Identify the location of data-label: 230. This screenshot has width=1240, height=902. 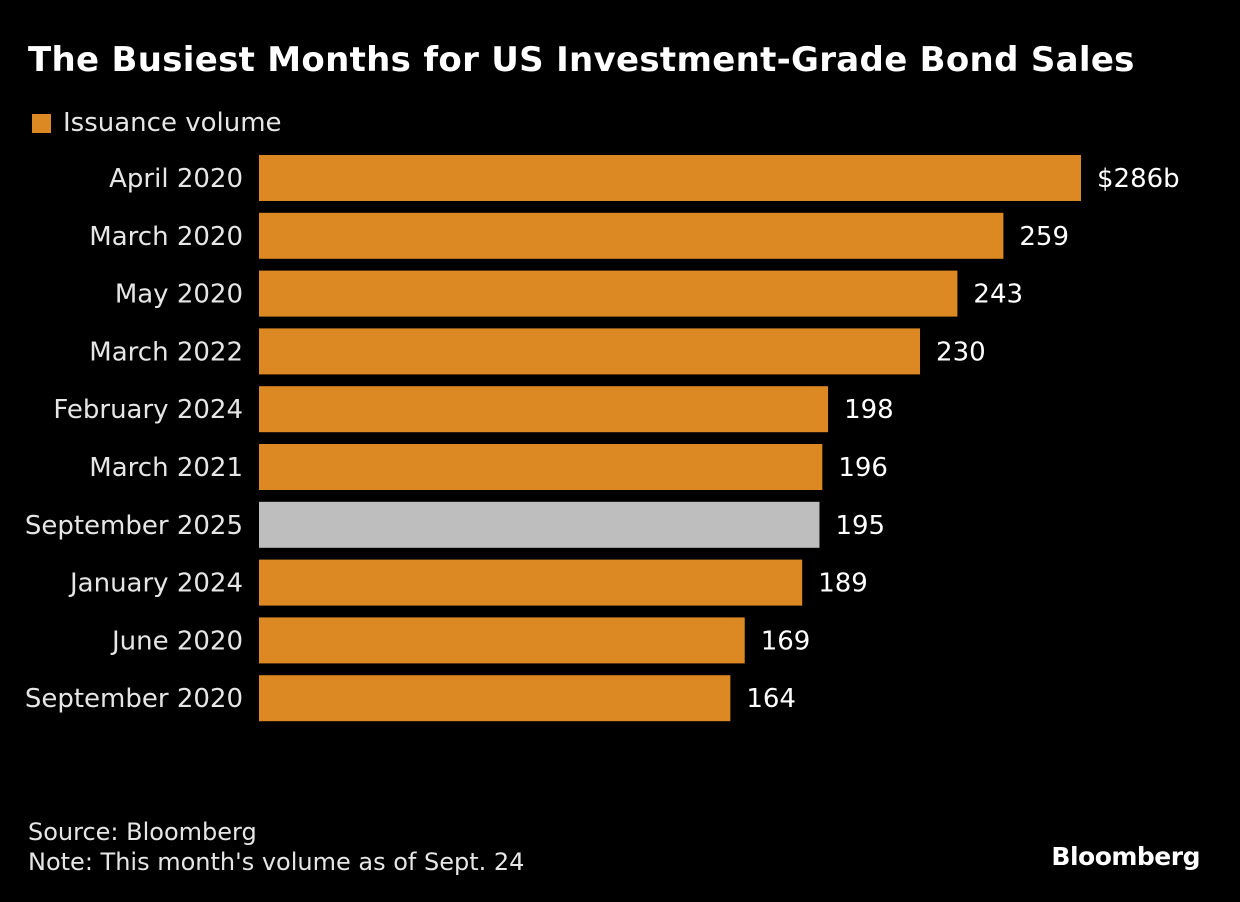
(961, 352).